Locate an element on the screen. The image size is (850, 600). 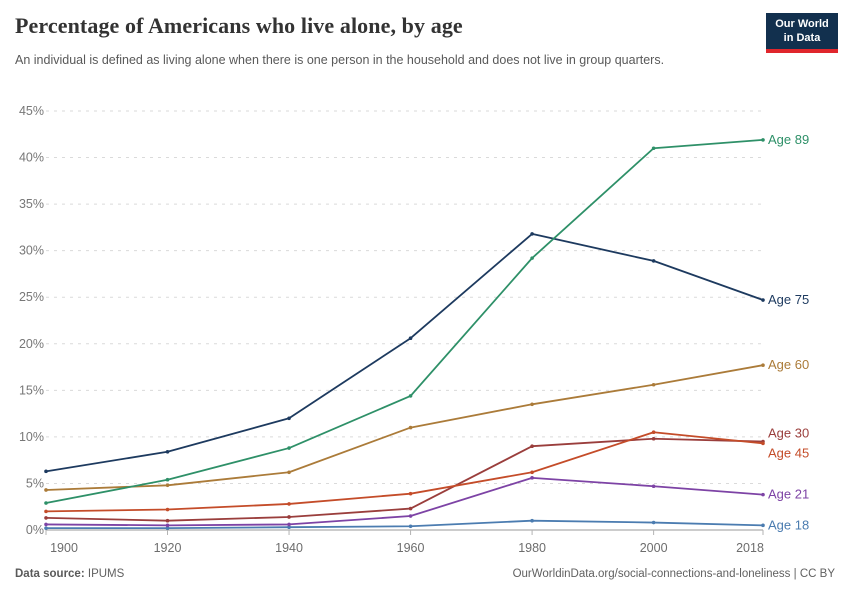
data-point-age-75-1980 is located at coordinates (532, 234).